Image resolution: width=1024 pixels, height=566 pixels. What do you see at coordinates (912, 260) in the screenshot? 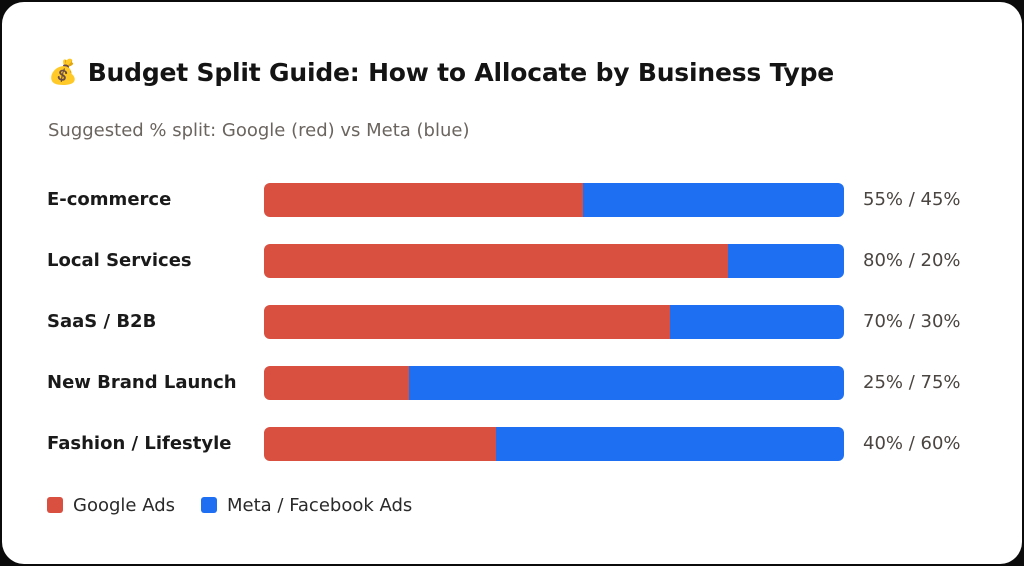
I see `split-value-label: 80% / 20%` at bounding box center [912, 260].